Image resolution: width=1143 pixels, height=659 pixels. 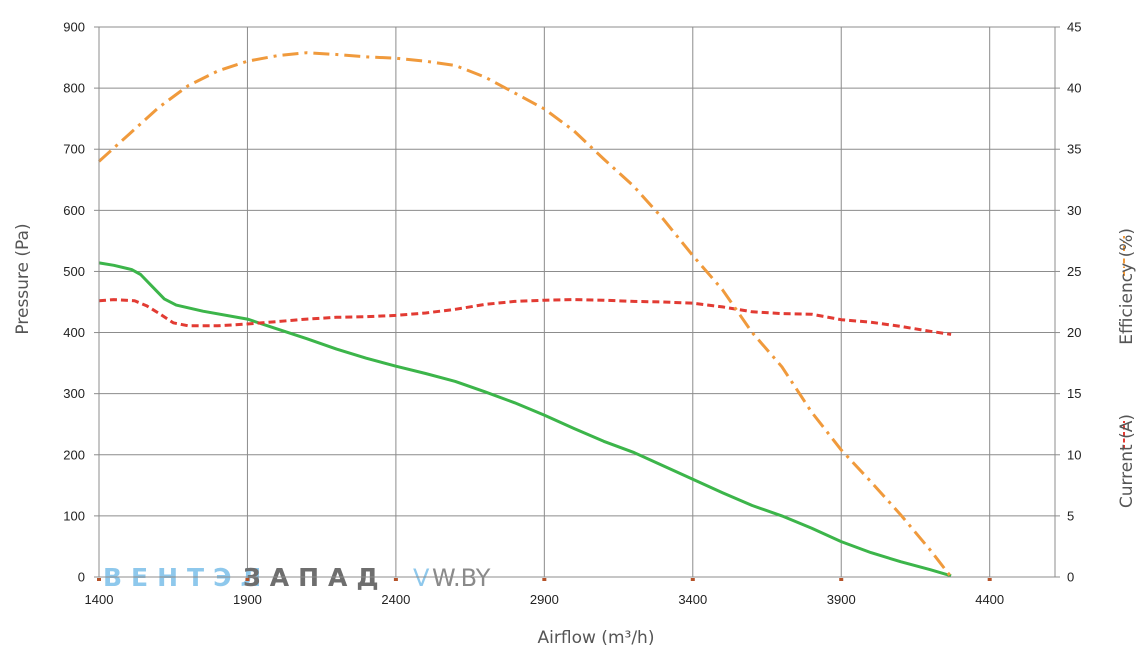 What do you see at coordinates (74, 149) in the screenshot?
I see `y-tick-label: 700` at bounding box center [74, 149].